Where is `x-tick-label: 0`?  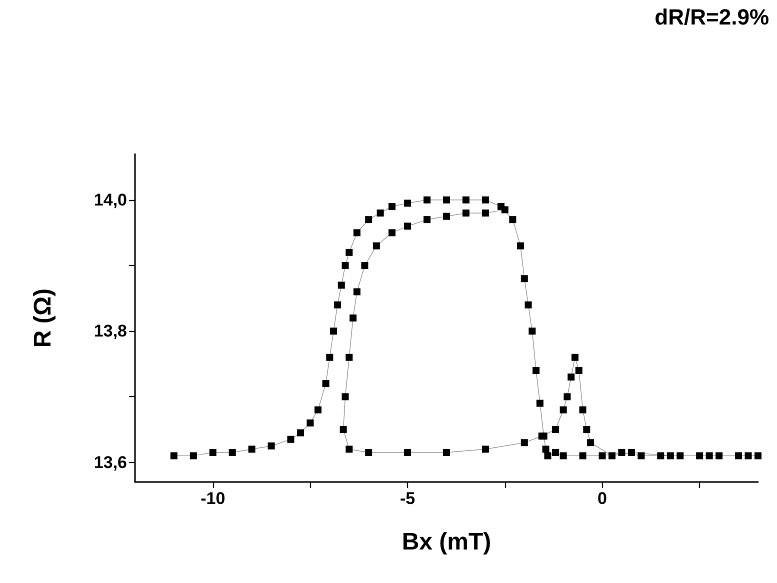
x-tick-label: 0 is located at coordinates (602, 498).